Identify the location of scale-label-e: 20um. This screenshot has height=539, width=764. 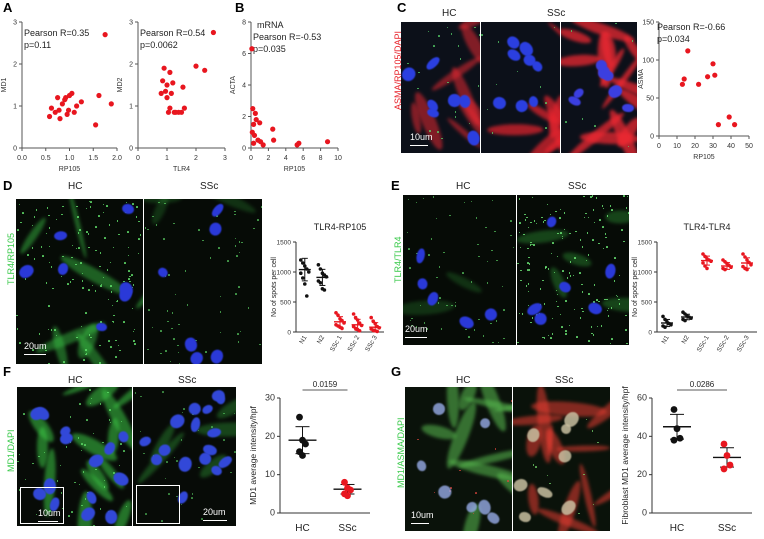
(416, 329).